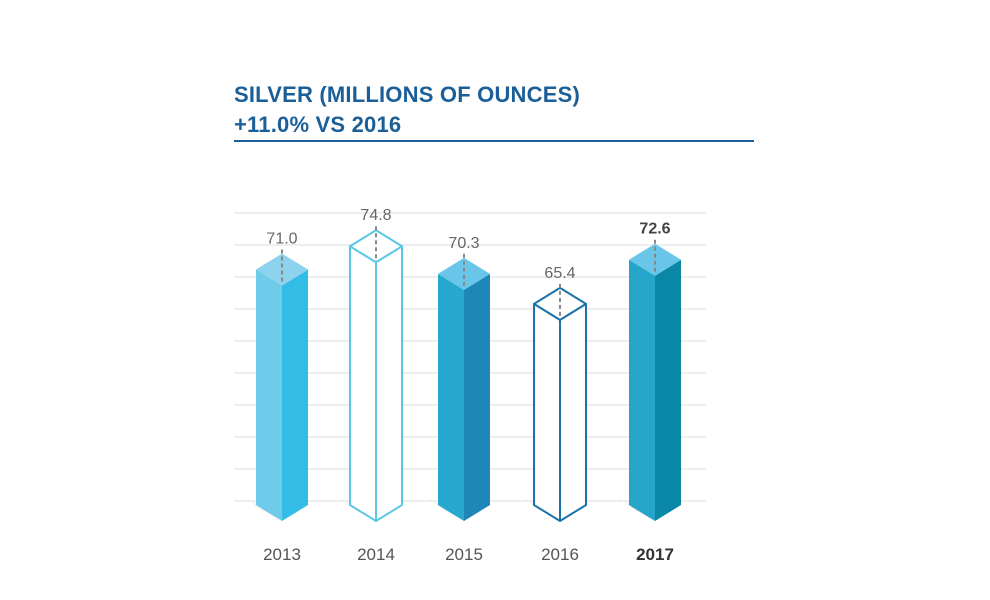  I want to click on value-label: 71.0, so click(281, 239).